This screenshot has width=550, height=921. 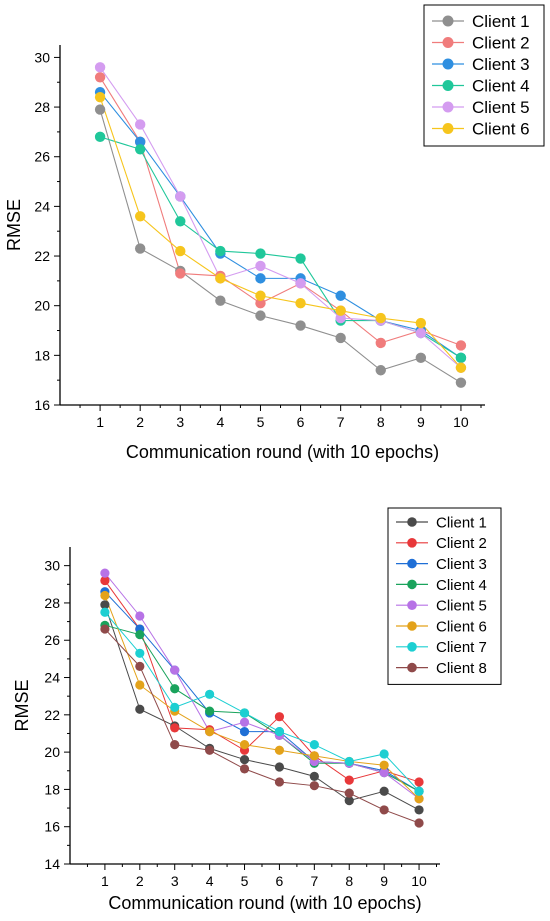 I want to click on x-tick-label: 6, so click(x=301, y=422).